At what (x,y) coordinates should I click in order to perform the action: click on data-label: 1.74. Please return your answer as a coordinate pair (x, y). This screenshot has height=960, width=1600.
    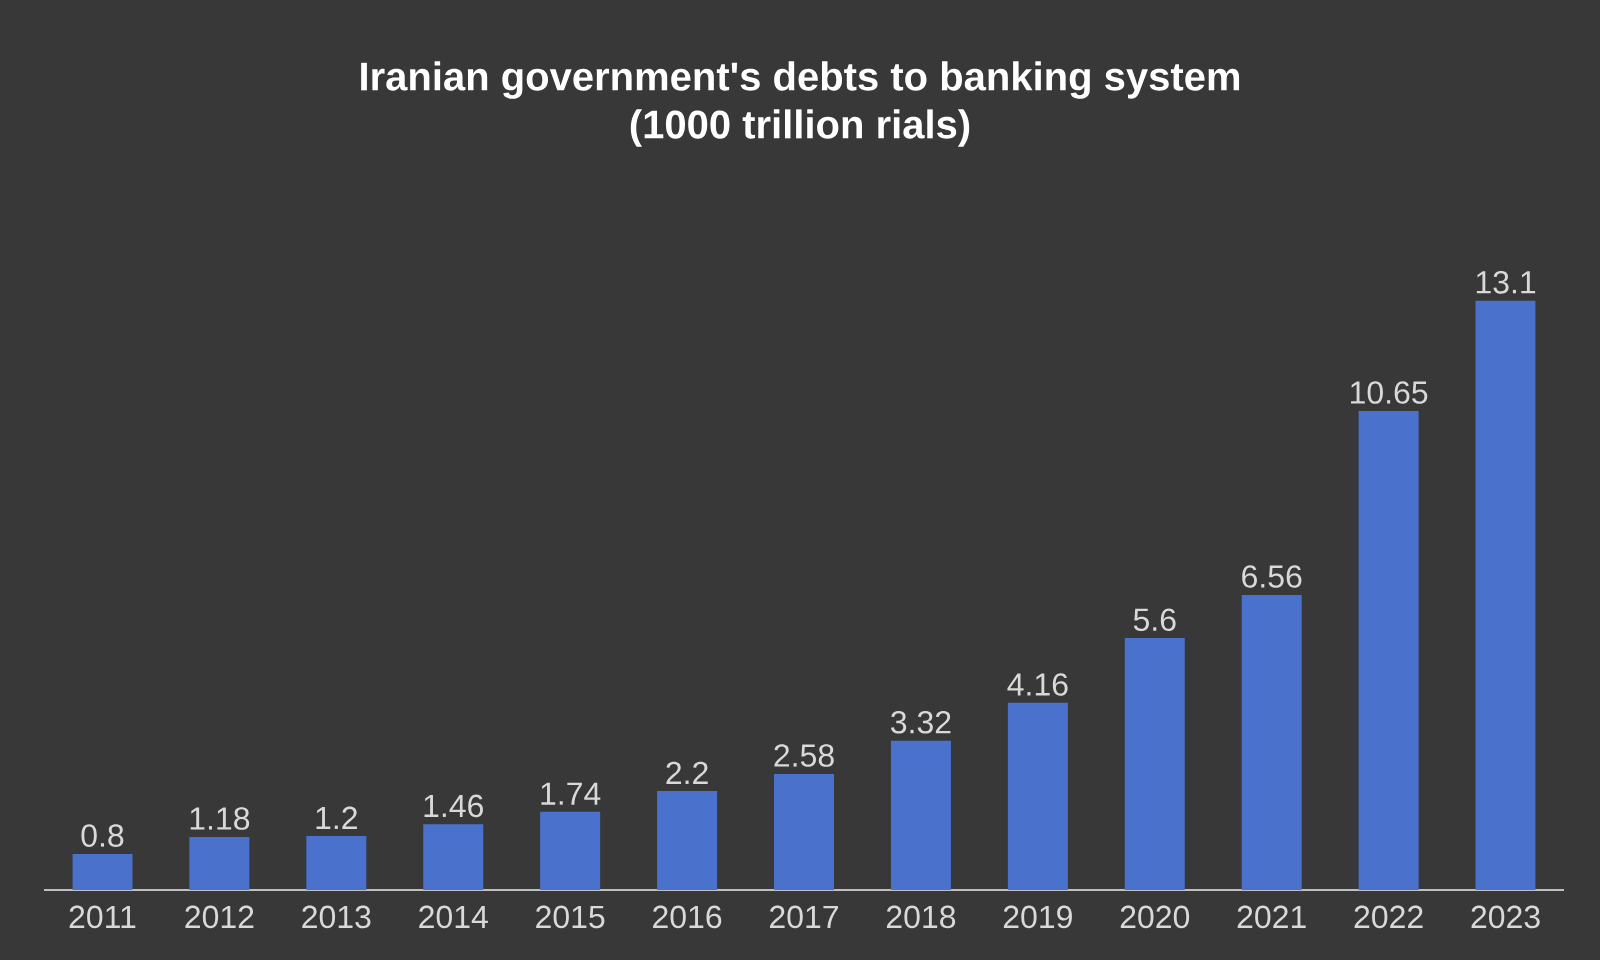
    Looking at the image, I should click on (571, 793).